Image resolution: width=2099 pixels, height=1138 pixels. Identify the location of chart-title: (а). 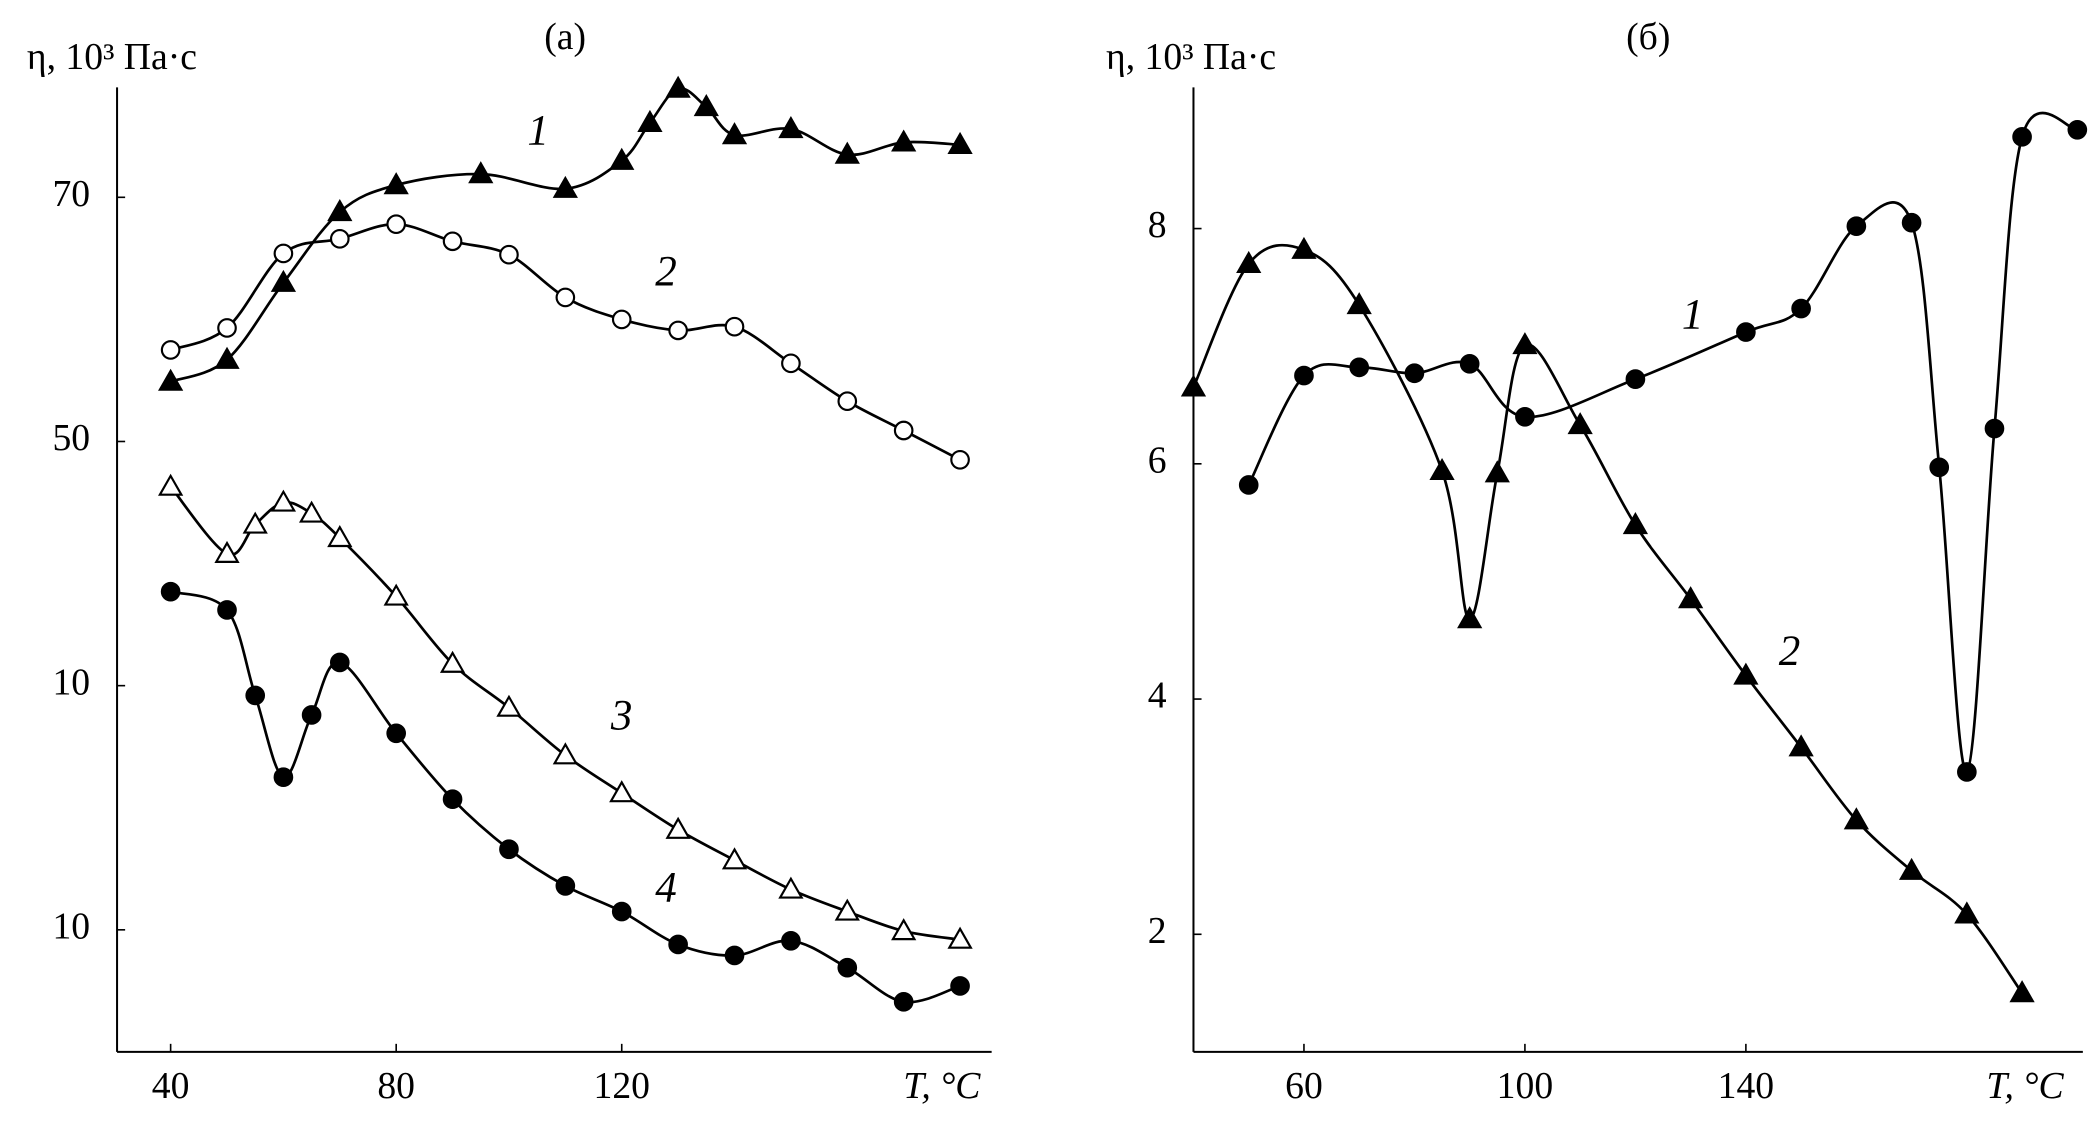
(565, 37).